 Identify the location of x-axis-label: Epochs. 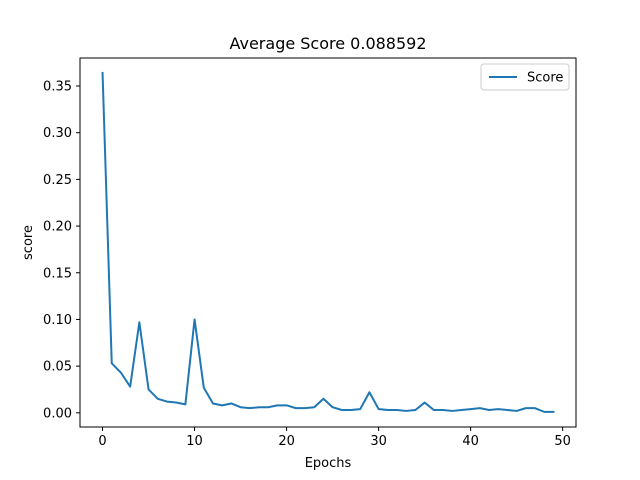
(328, 463).